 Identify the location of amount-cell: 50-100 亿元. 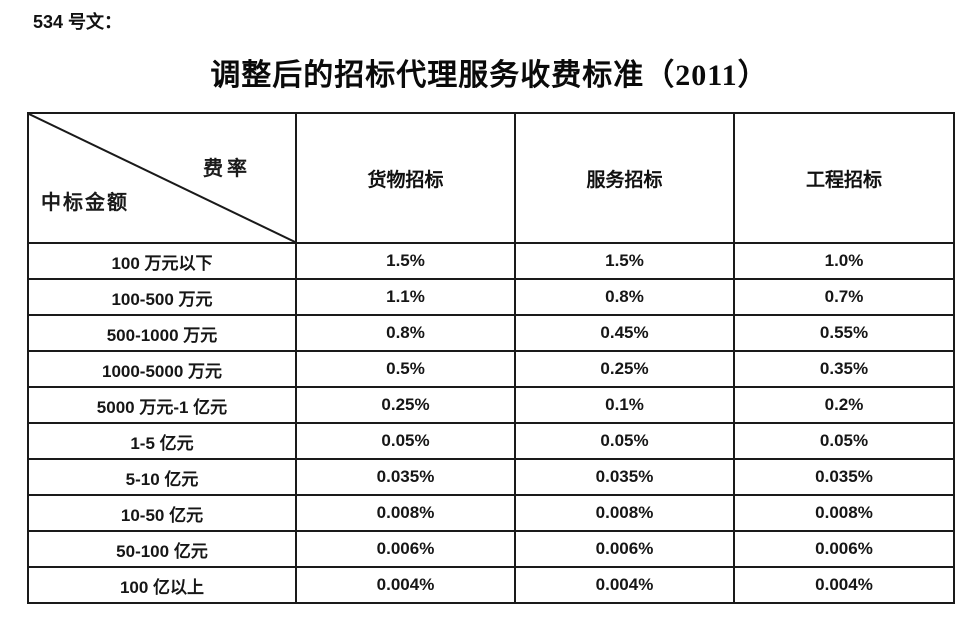
(162, 549).